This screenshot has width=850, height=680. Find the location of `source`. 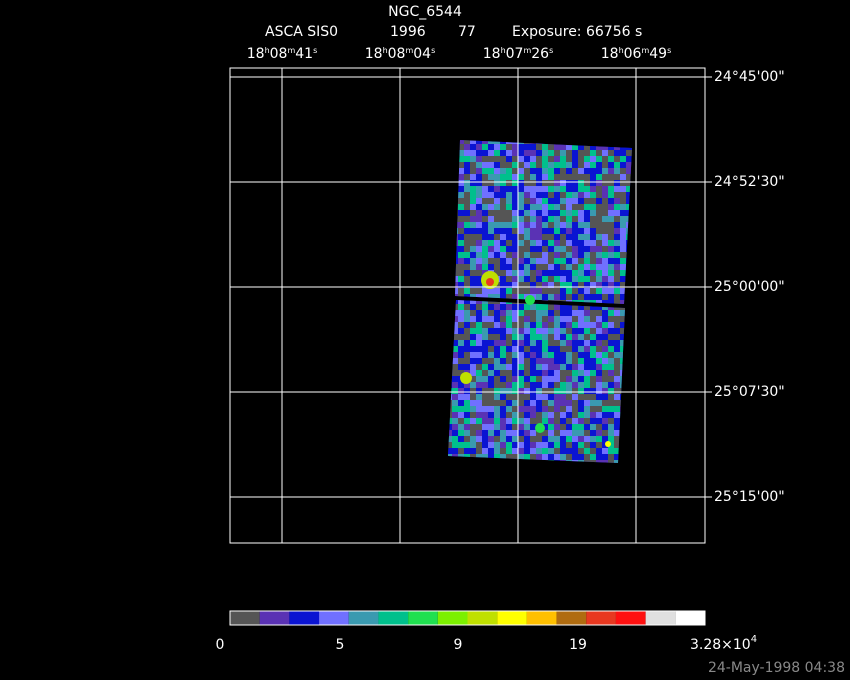

source is located at coordinates (466, 378).